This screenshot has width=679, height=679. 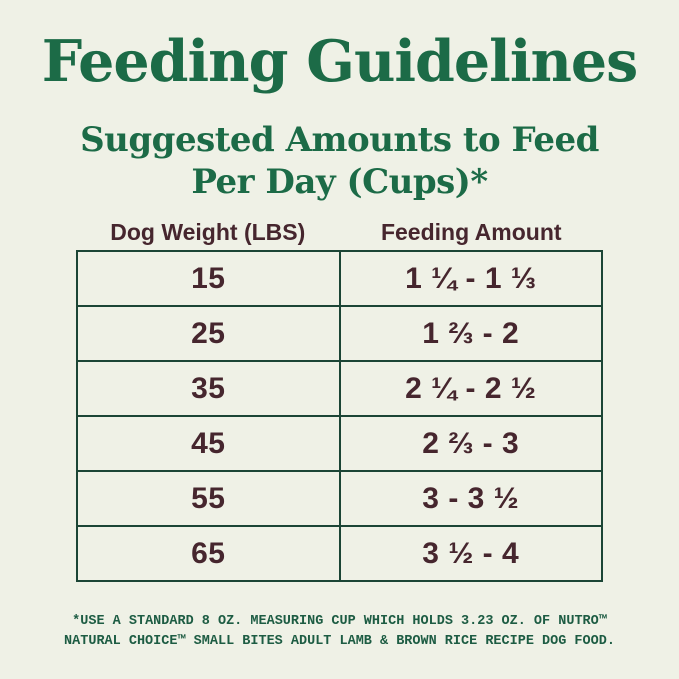 What do you see at coordinates (339, 140) in the screenshot?
I see `subtitle-line-1: Suggested Amounts to Feed` at bounding box center [339, 140].